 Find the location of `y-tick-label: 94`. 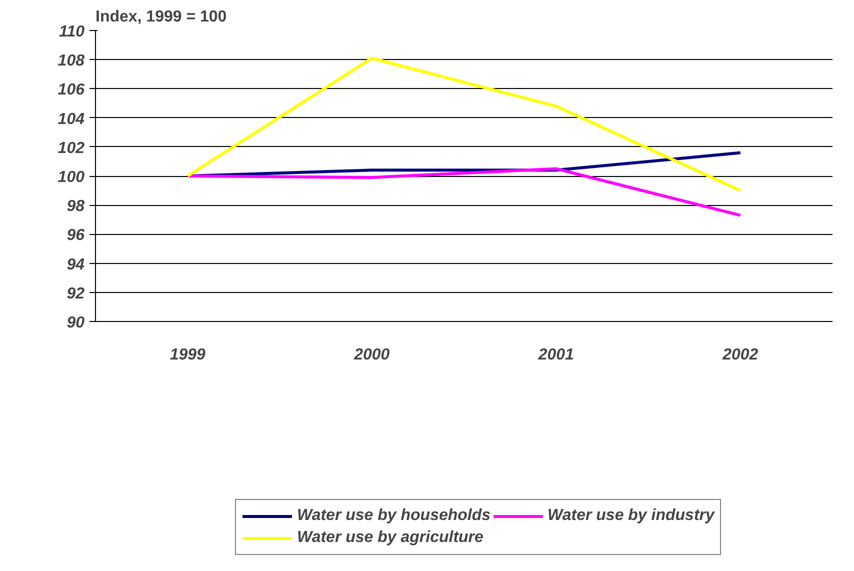

y-tick-label: 94 is located at coordinates (75, 265).